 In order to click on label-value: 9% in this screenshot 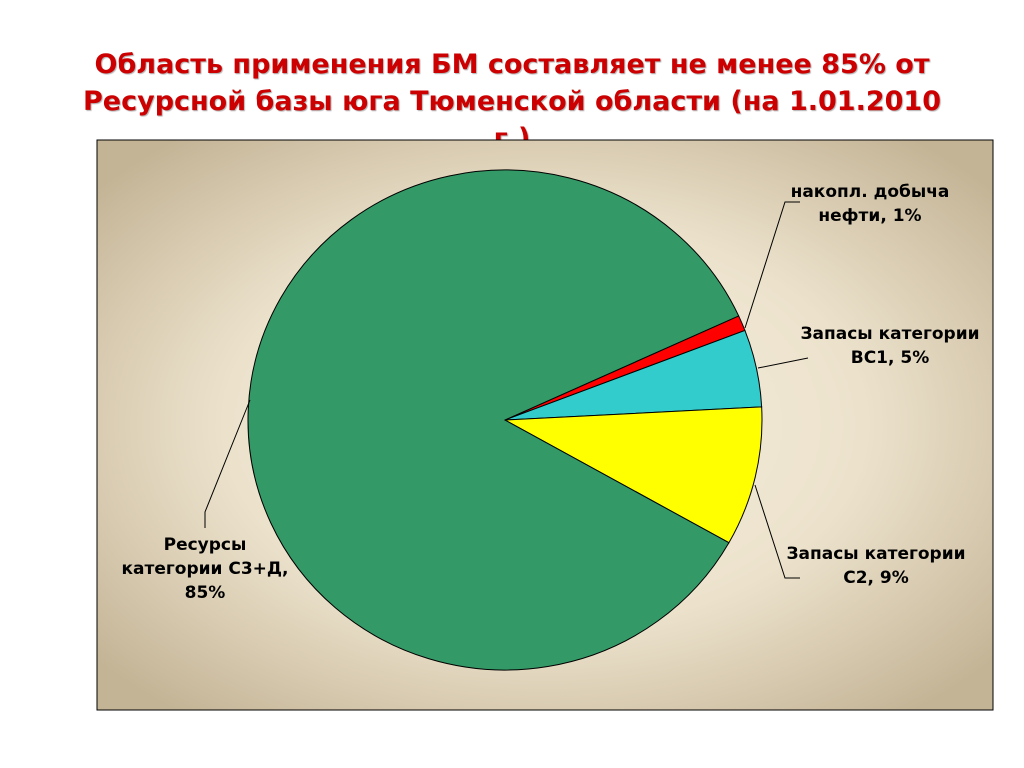, I will do `click(894, 578)`.